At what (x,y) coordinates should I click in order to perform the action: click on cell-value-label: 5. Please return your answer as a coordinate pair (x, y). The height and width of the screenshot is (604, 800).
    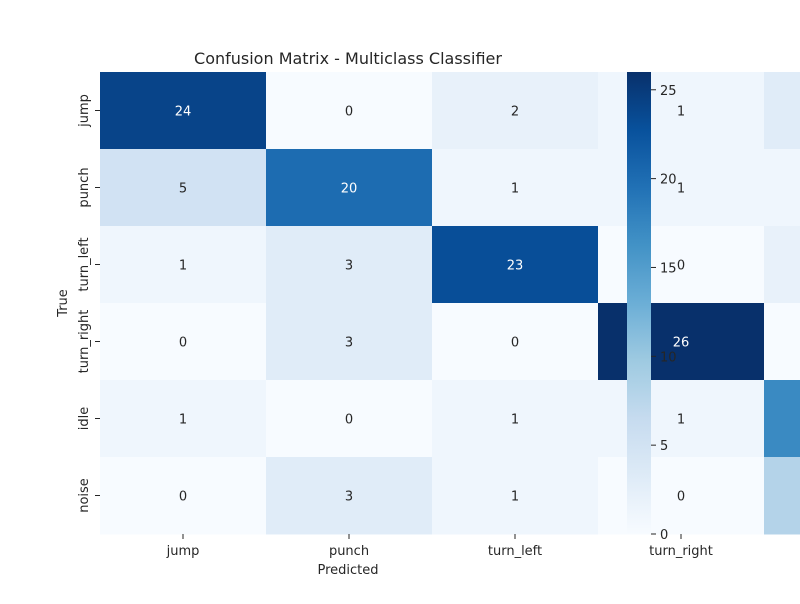
    Looking at the image, I should click on (183, 189).